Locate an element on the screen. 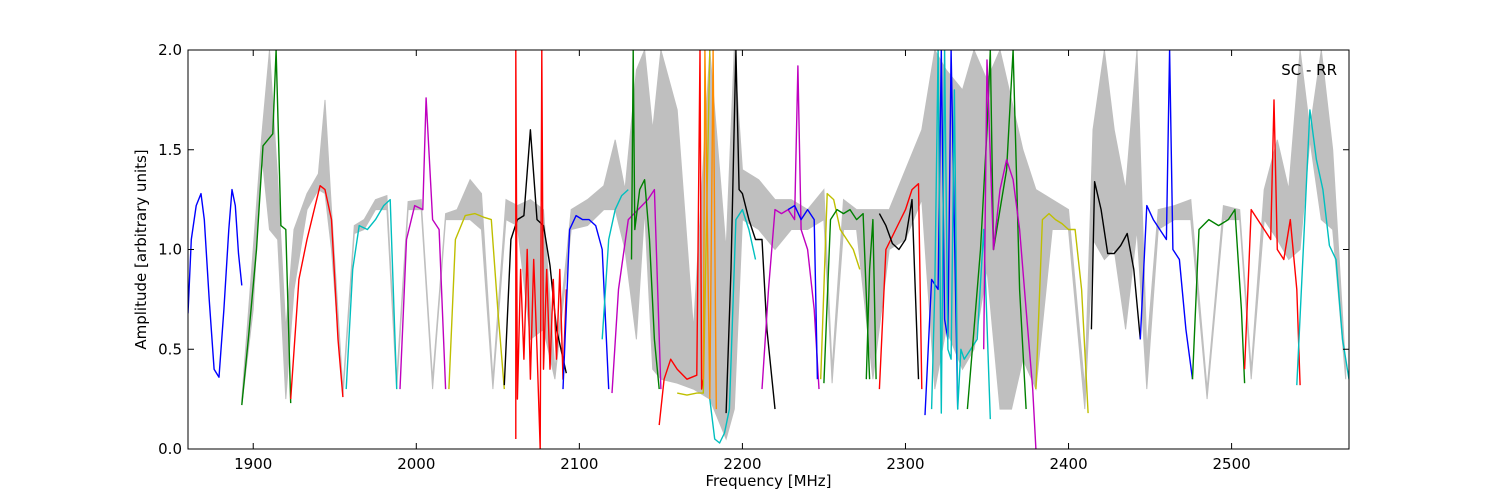  x-tick-label: 2300 is located at coordinates (905, 464).